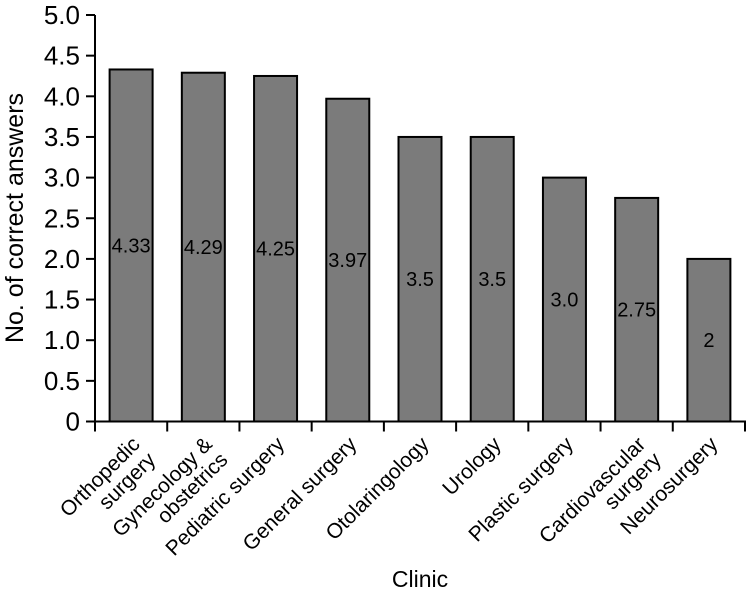 This screenshot has height=603, width=747. I want to click on bar-cardiovascular-surgery, so click(637, 309).